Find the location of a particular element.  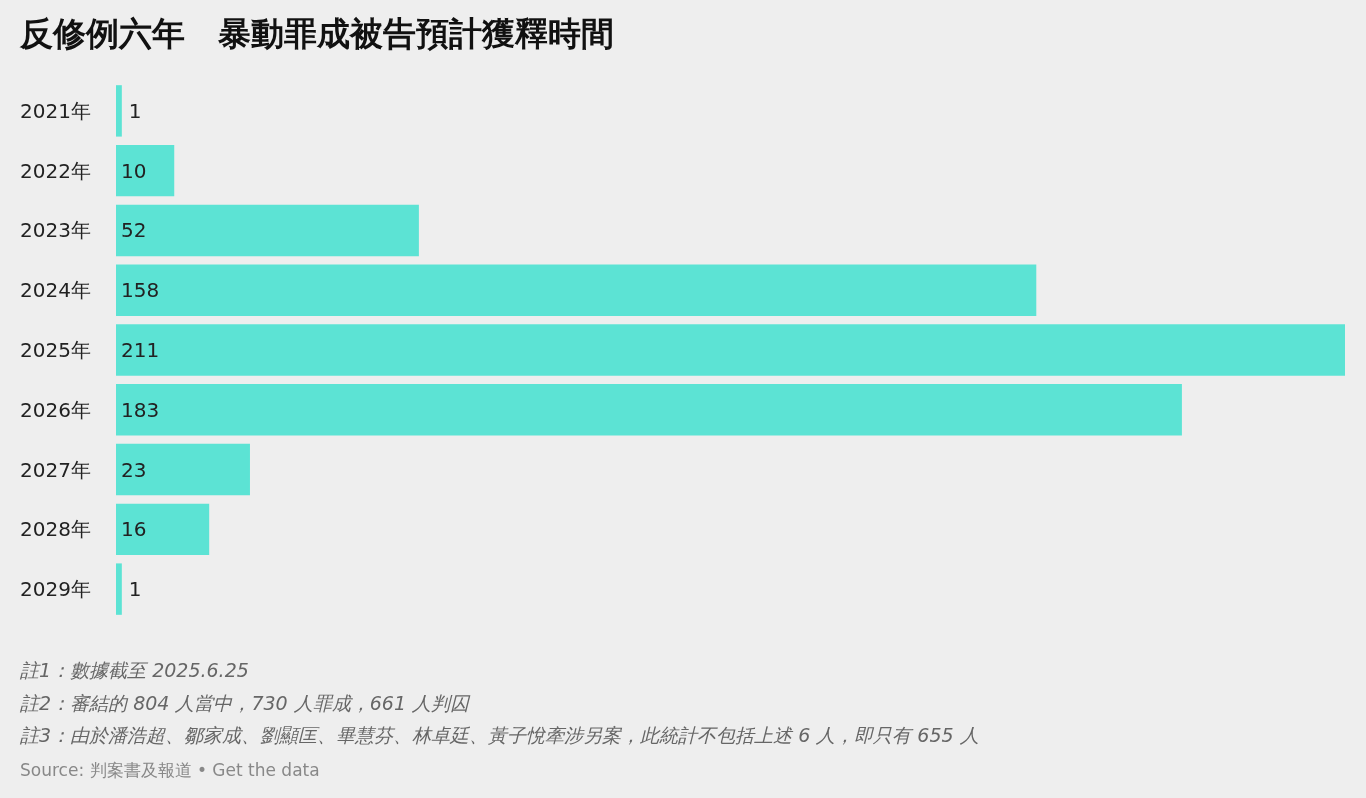

data-label: 23 is located at coordinates (134, 469).